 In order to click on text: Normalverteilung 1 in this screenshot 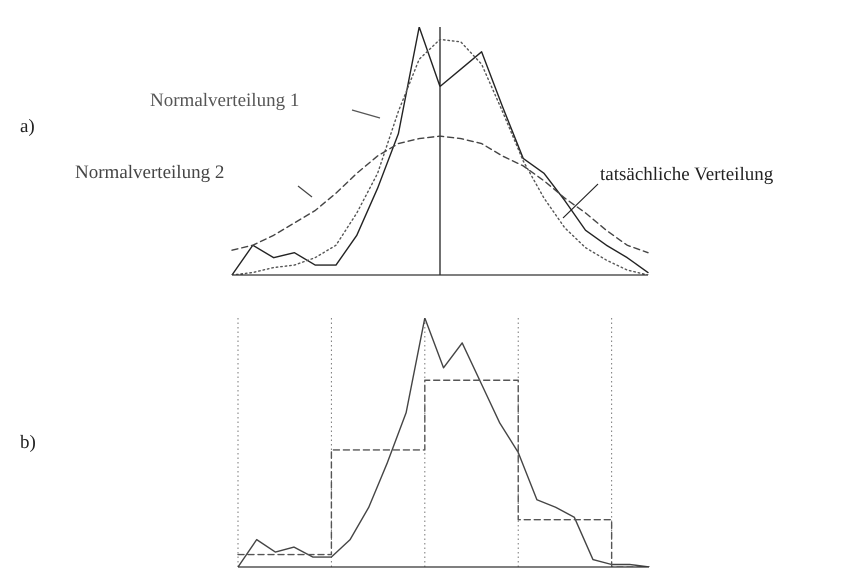, I will do `click(225, 100)`.